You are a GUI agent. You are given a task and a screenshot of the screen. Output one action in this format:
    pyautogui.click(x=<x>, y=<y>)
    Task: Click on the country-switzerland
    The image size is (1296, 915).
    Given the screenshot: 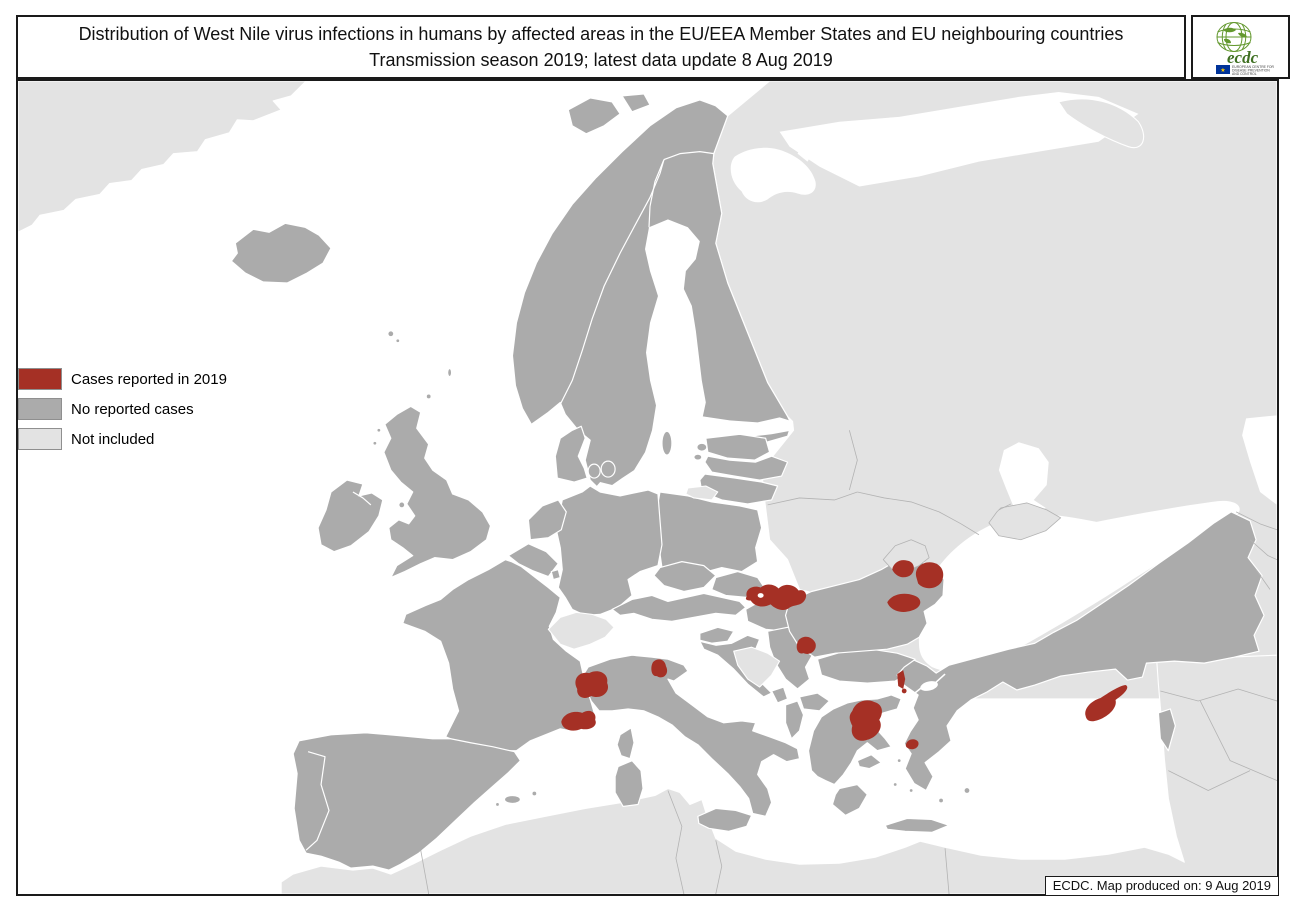 What is the action you would take?
    pyautogui.click(x=581, y=630)
    